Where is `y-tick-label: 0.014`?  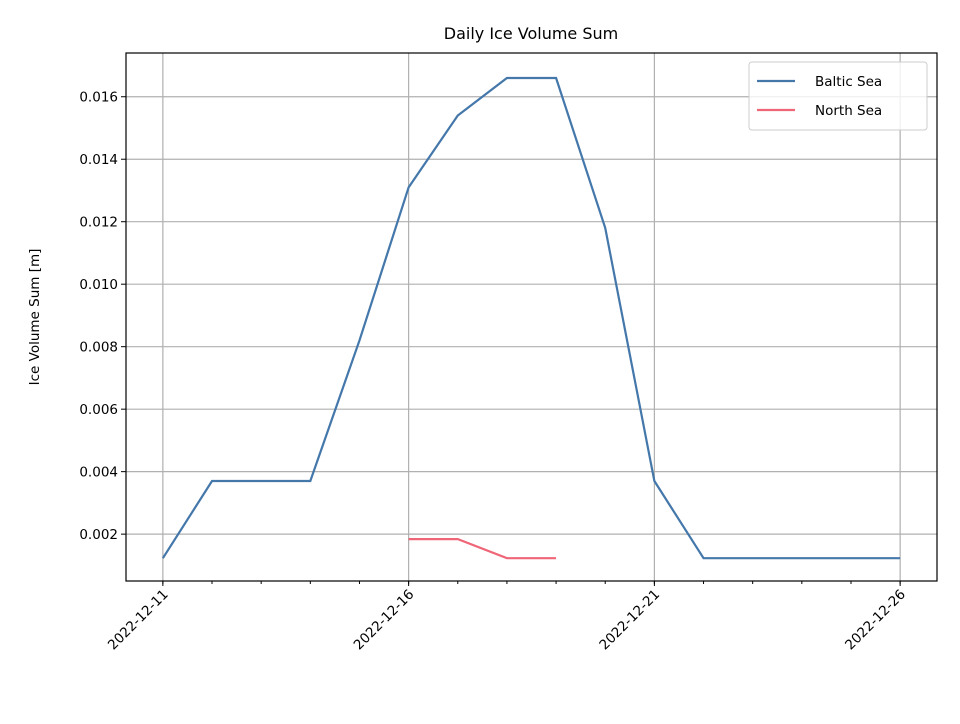 y-tick-label: 0.014 is located at coordinates (98, 160).